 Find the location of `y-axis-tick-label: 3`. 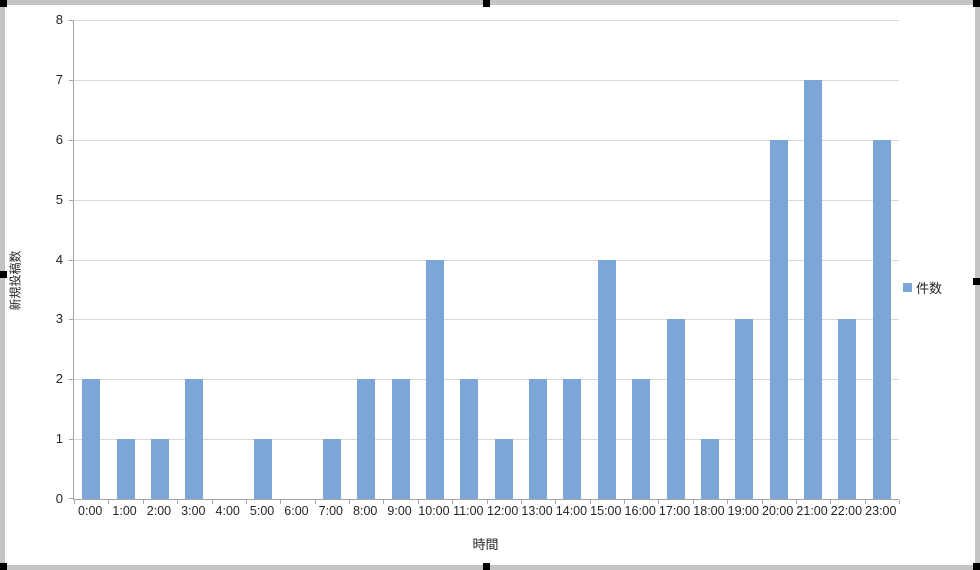

y-axis-tick-label: 3 is located at coordinates (59, 319).